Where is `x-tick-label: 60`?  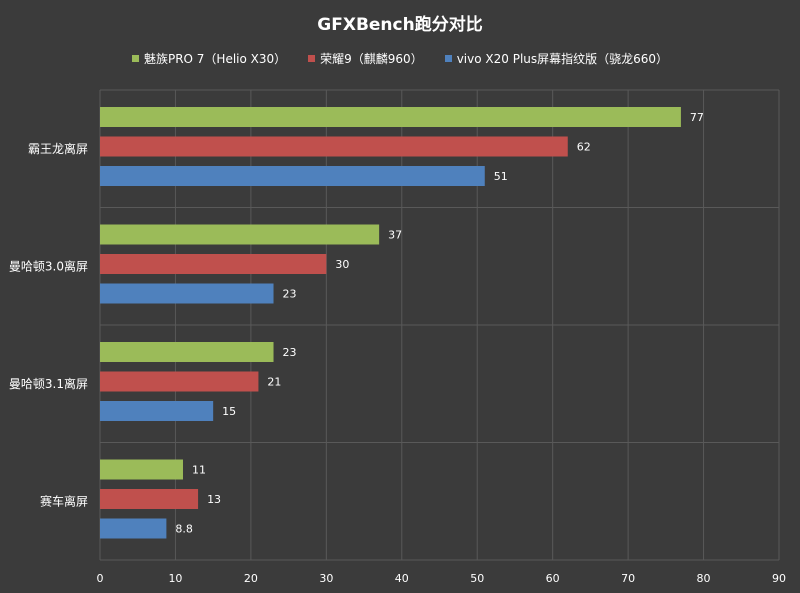 x-tick-label: 60 is located at coordinates (553, 578).